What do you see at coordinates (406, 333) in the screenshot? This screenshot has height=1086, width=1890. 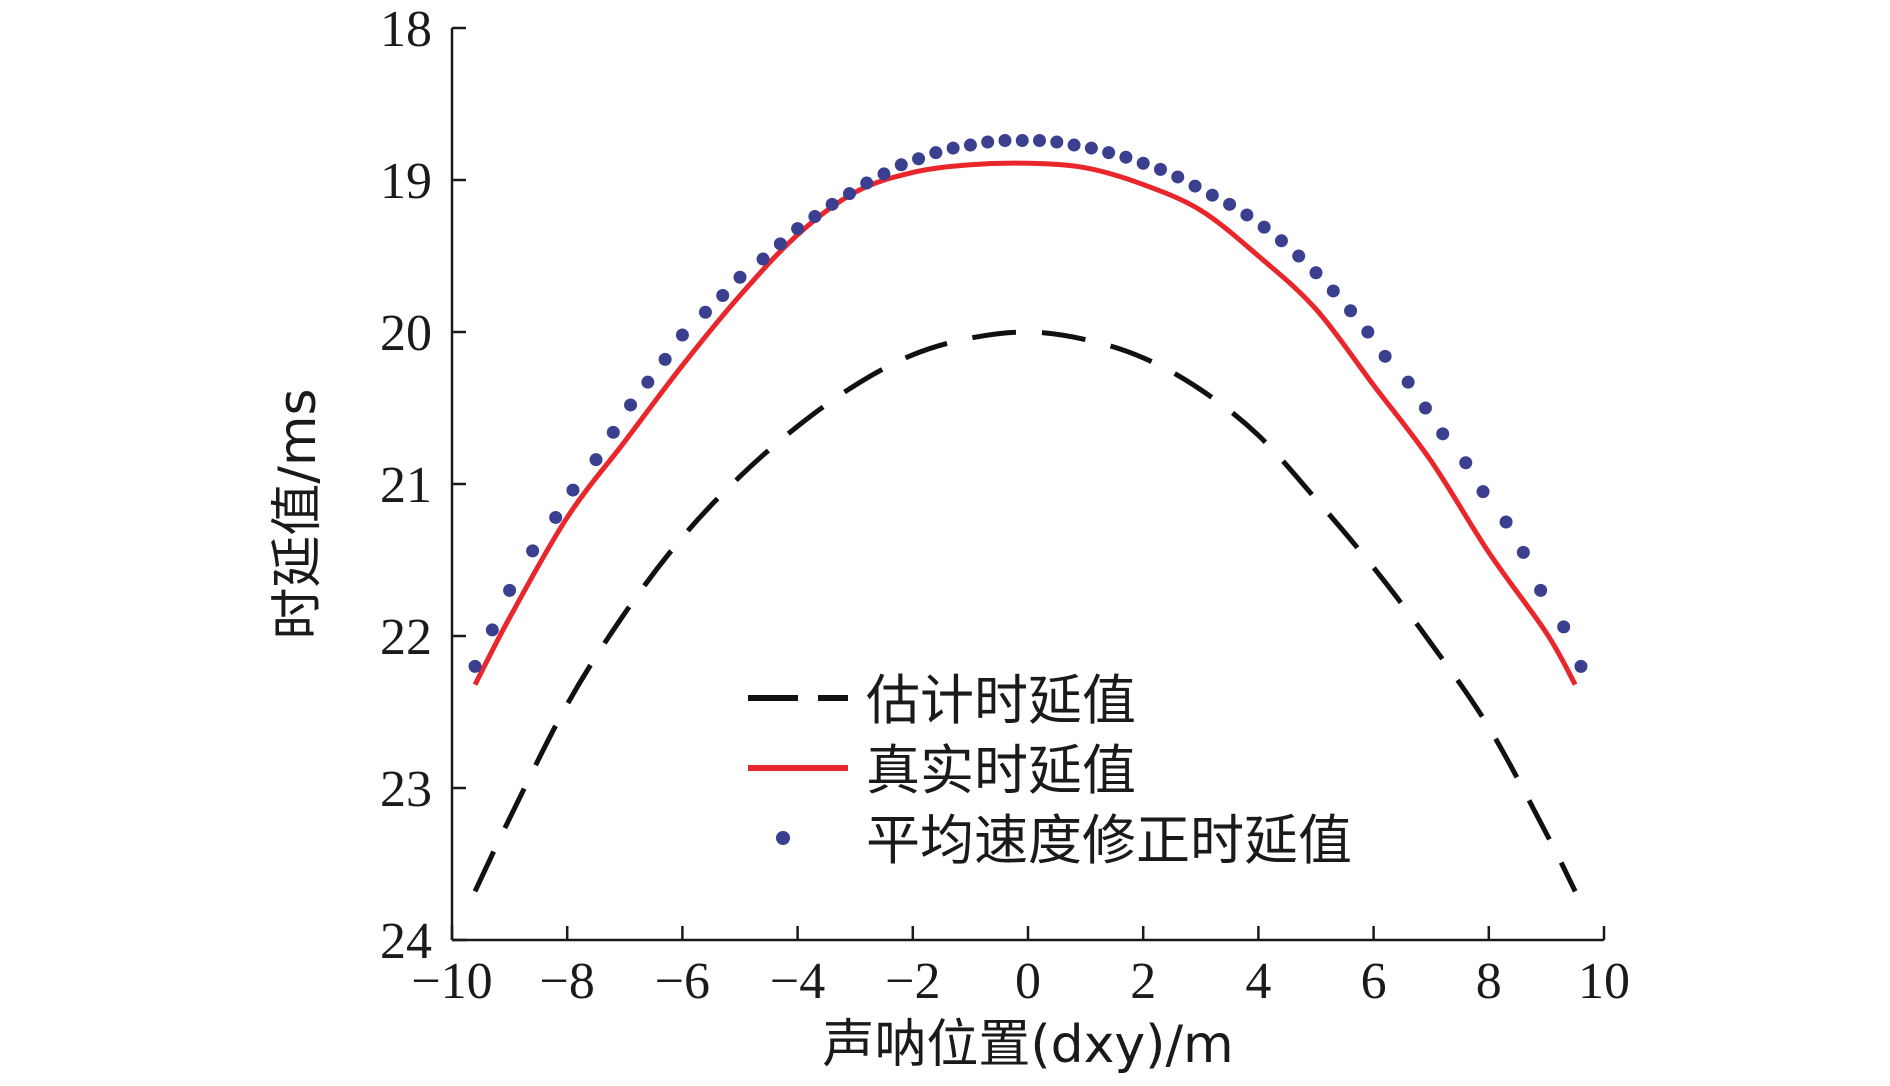 I see `y-tick-label: 20` at bounding box center [406, 333].